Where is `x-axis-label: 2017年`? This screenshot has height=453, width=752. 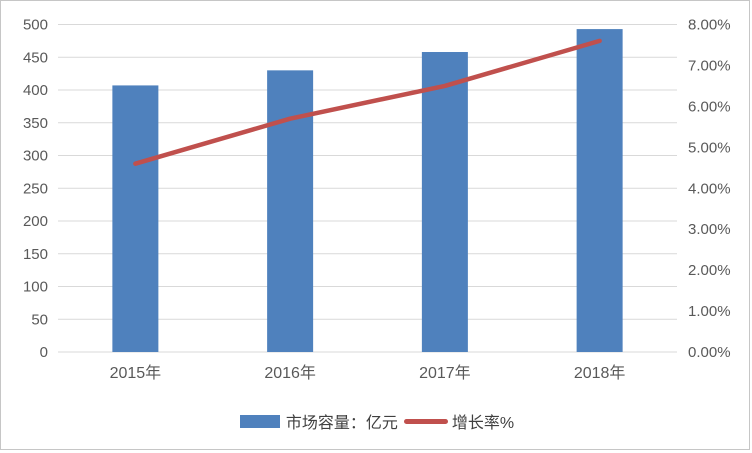 x-axis-label: 2017年 is located at coordinates (445, 373).